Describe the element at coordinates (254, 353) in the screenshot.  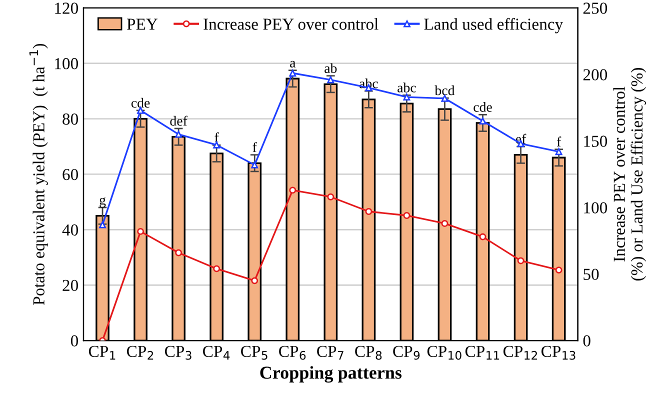
I see `x-tick-label: CP$_{5}$` at that location.